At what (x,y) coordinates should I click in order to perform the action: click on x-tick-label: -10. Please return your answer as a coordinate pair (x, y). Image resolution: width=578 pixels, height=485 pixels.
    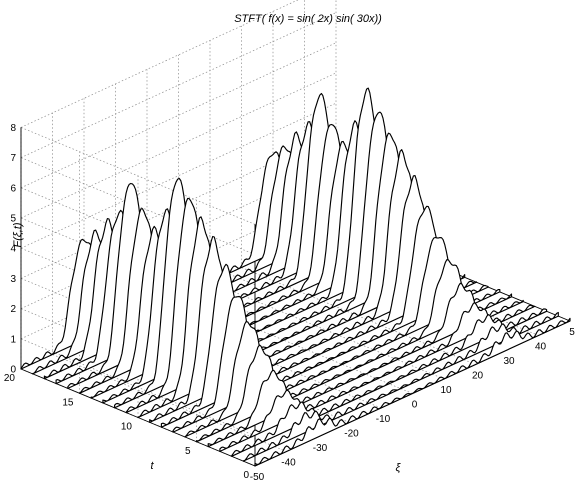
    Looking at the image, I should click on (383, 419).